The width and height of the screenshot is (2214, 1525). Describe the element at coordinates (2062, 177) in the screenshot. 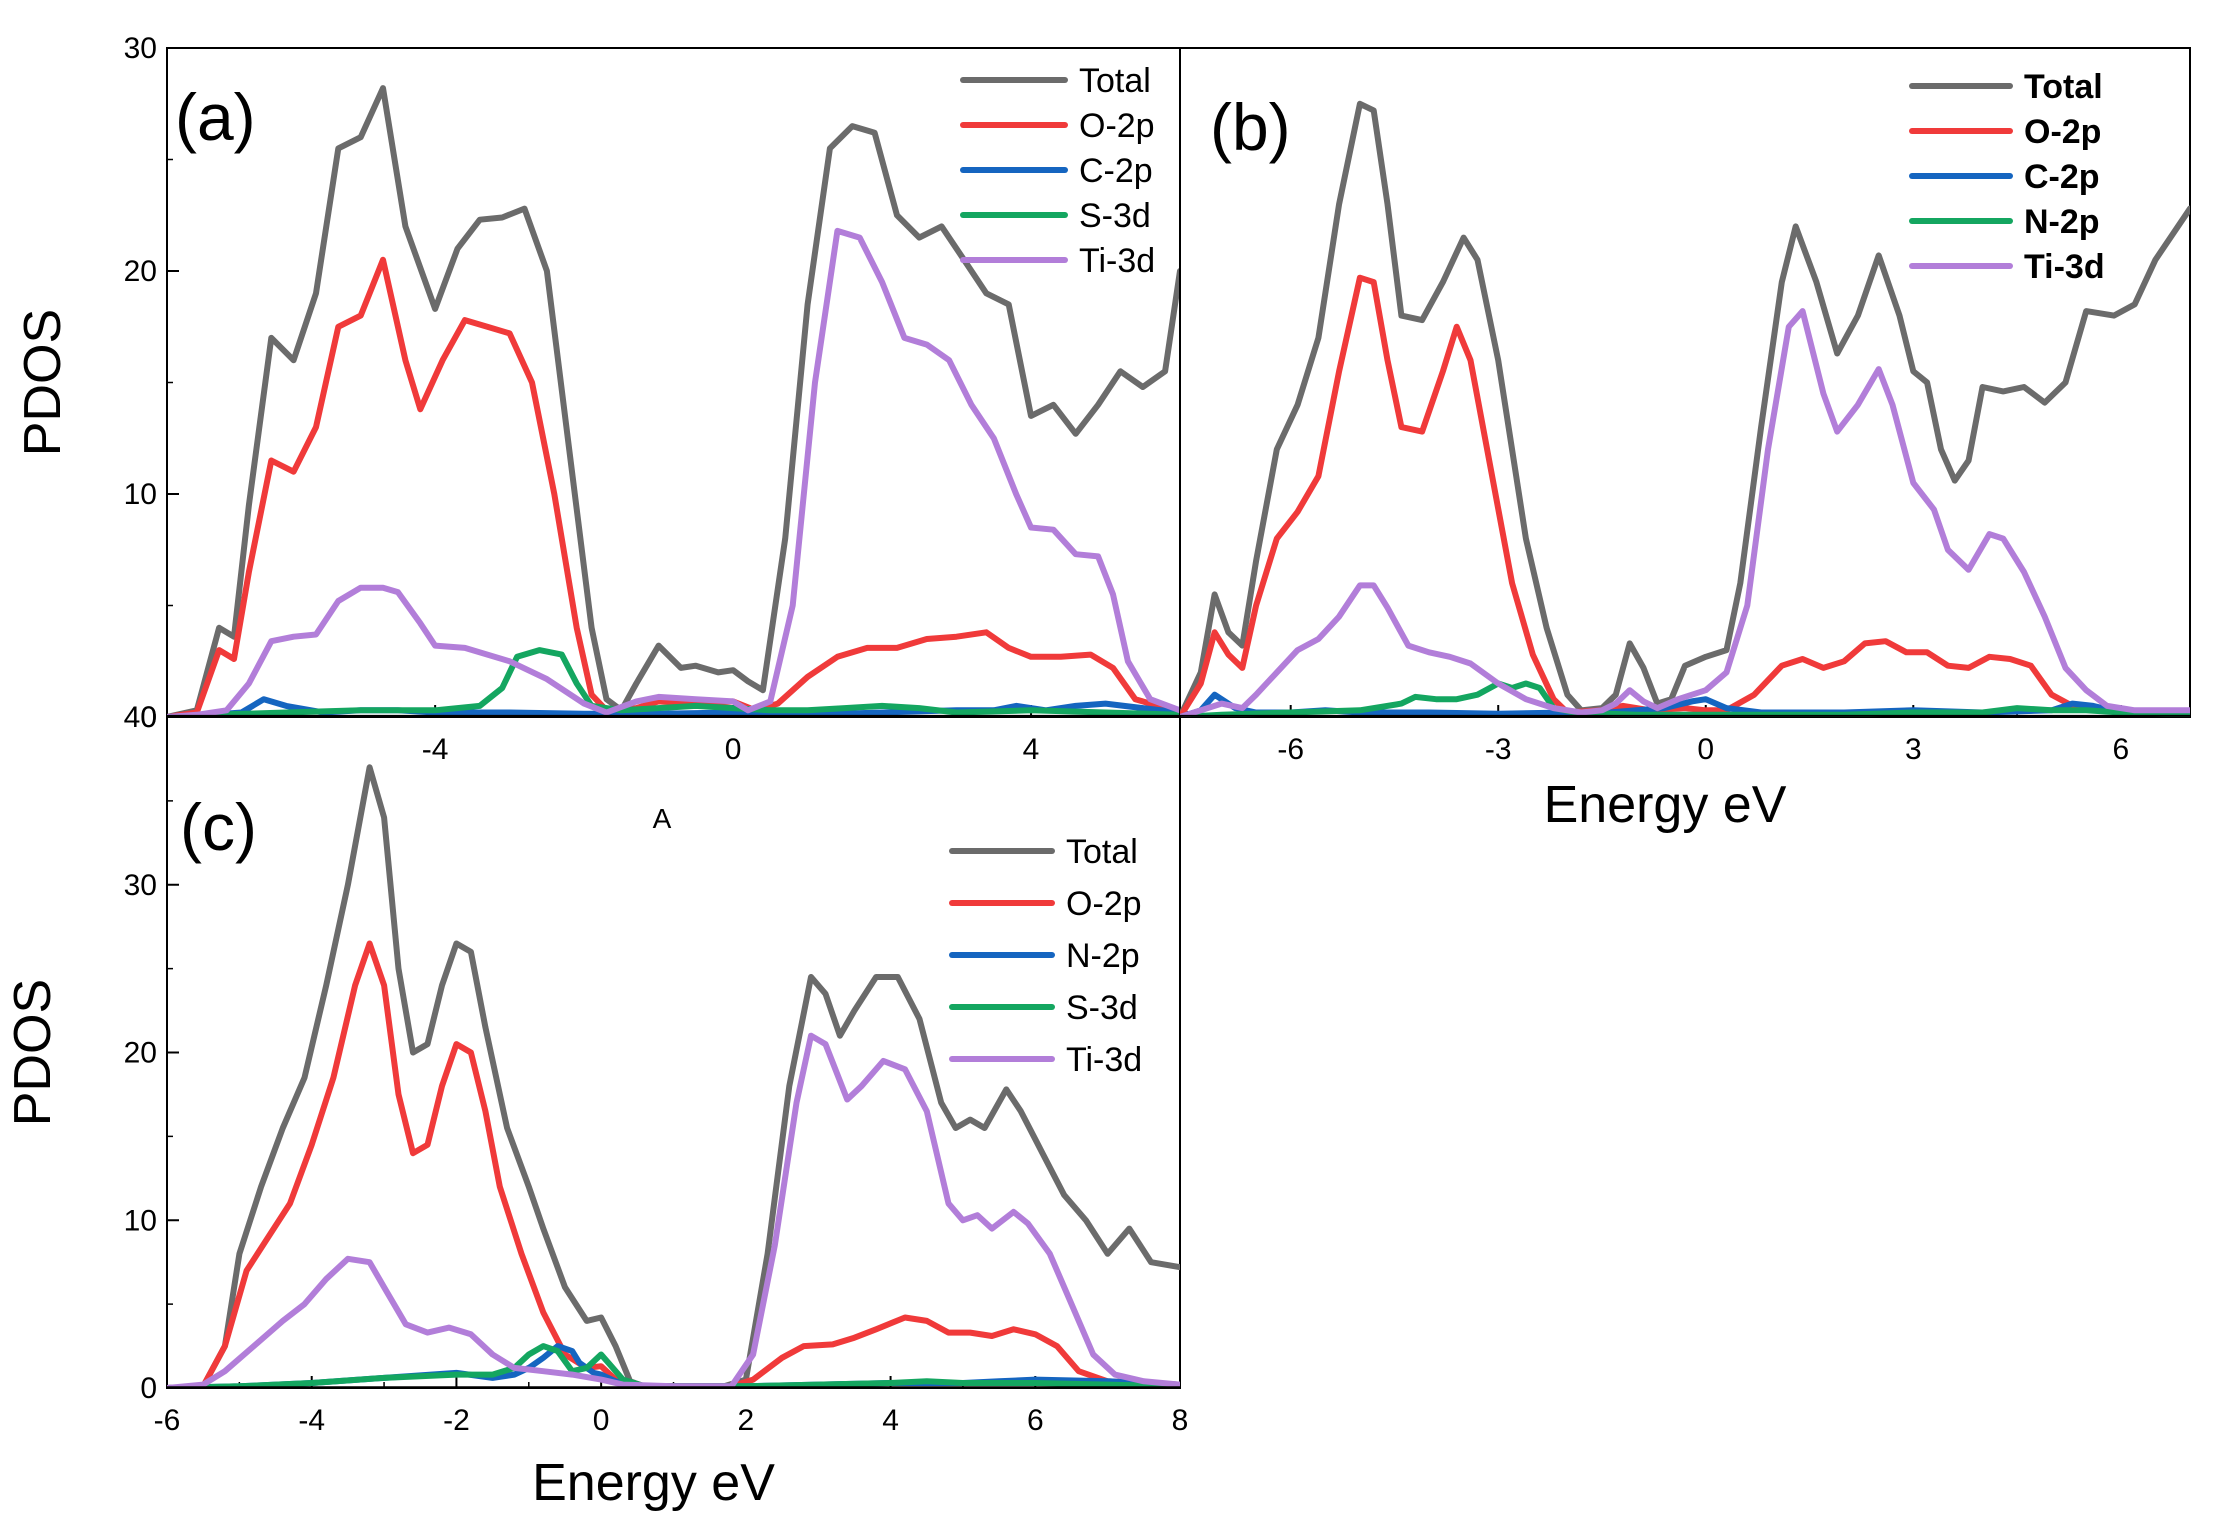

I see `legend-label-b: C-2p` at that location.